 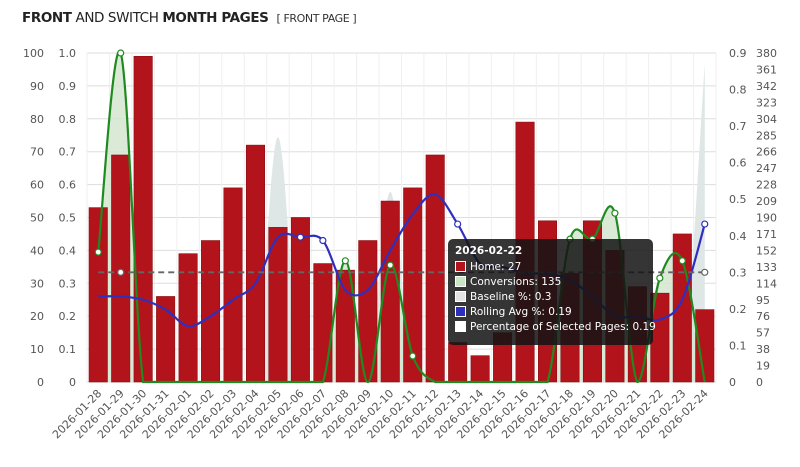 What do you see at coordinates (732, 382) in the screenshot?
I see `y-tick-right-inner: 0` at bounding box center [732, 382].